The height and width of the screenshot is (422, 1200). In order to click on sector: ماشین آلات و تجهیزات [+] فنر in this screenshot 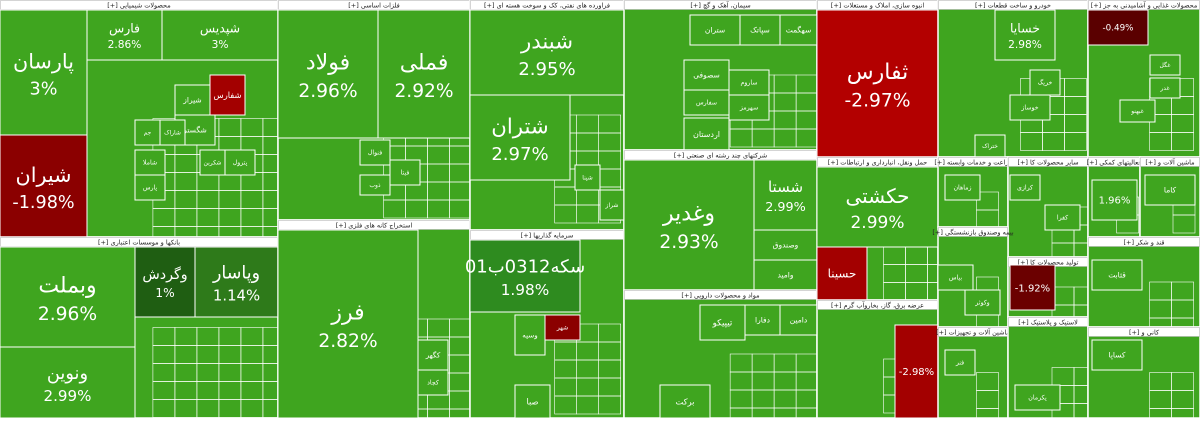, I will do `click(973, 374)`.